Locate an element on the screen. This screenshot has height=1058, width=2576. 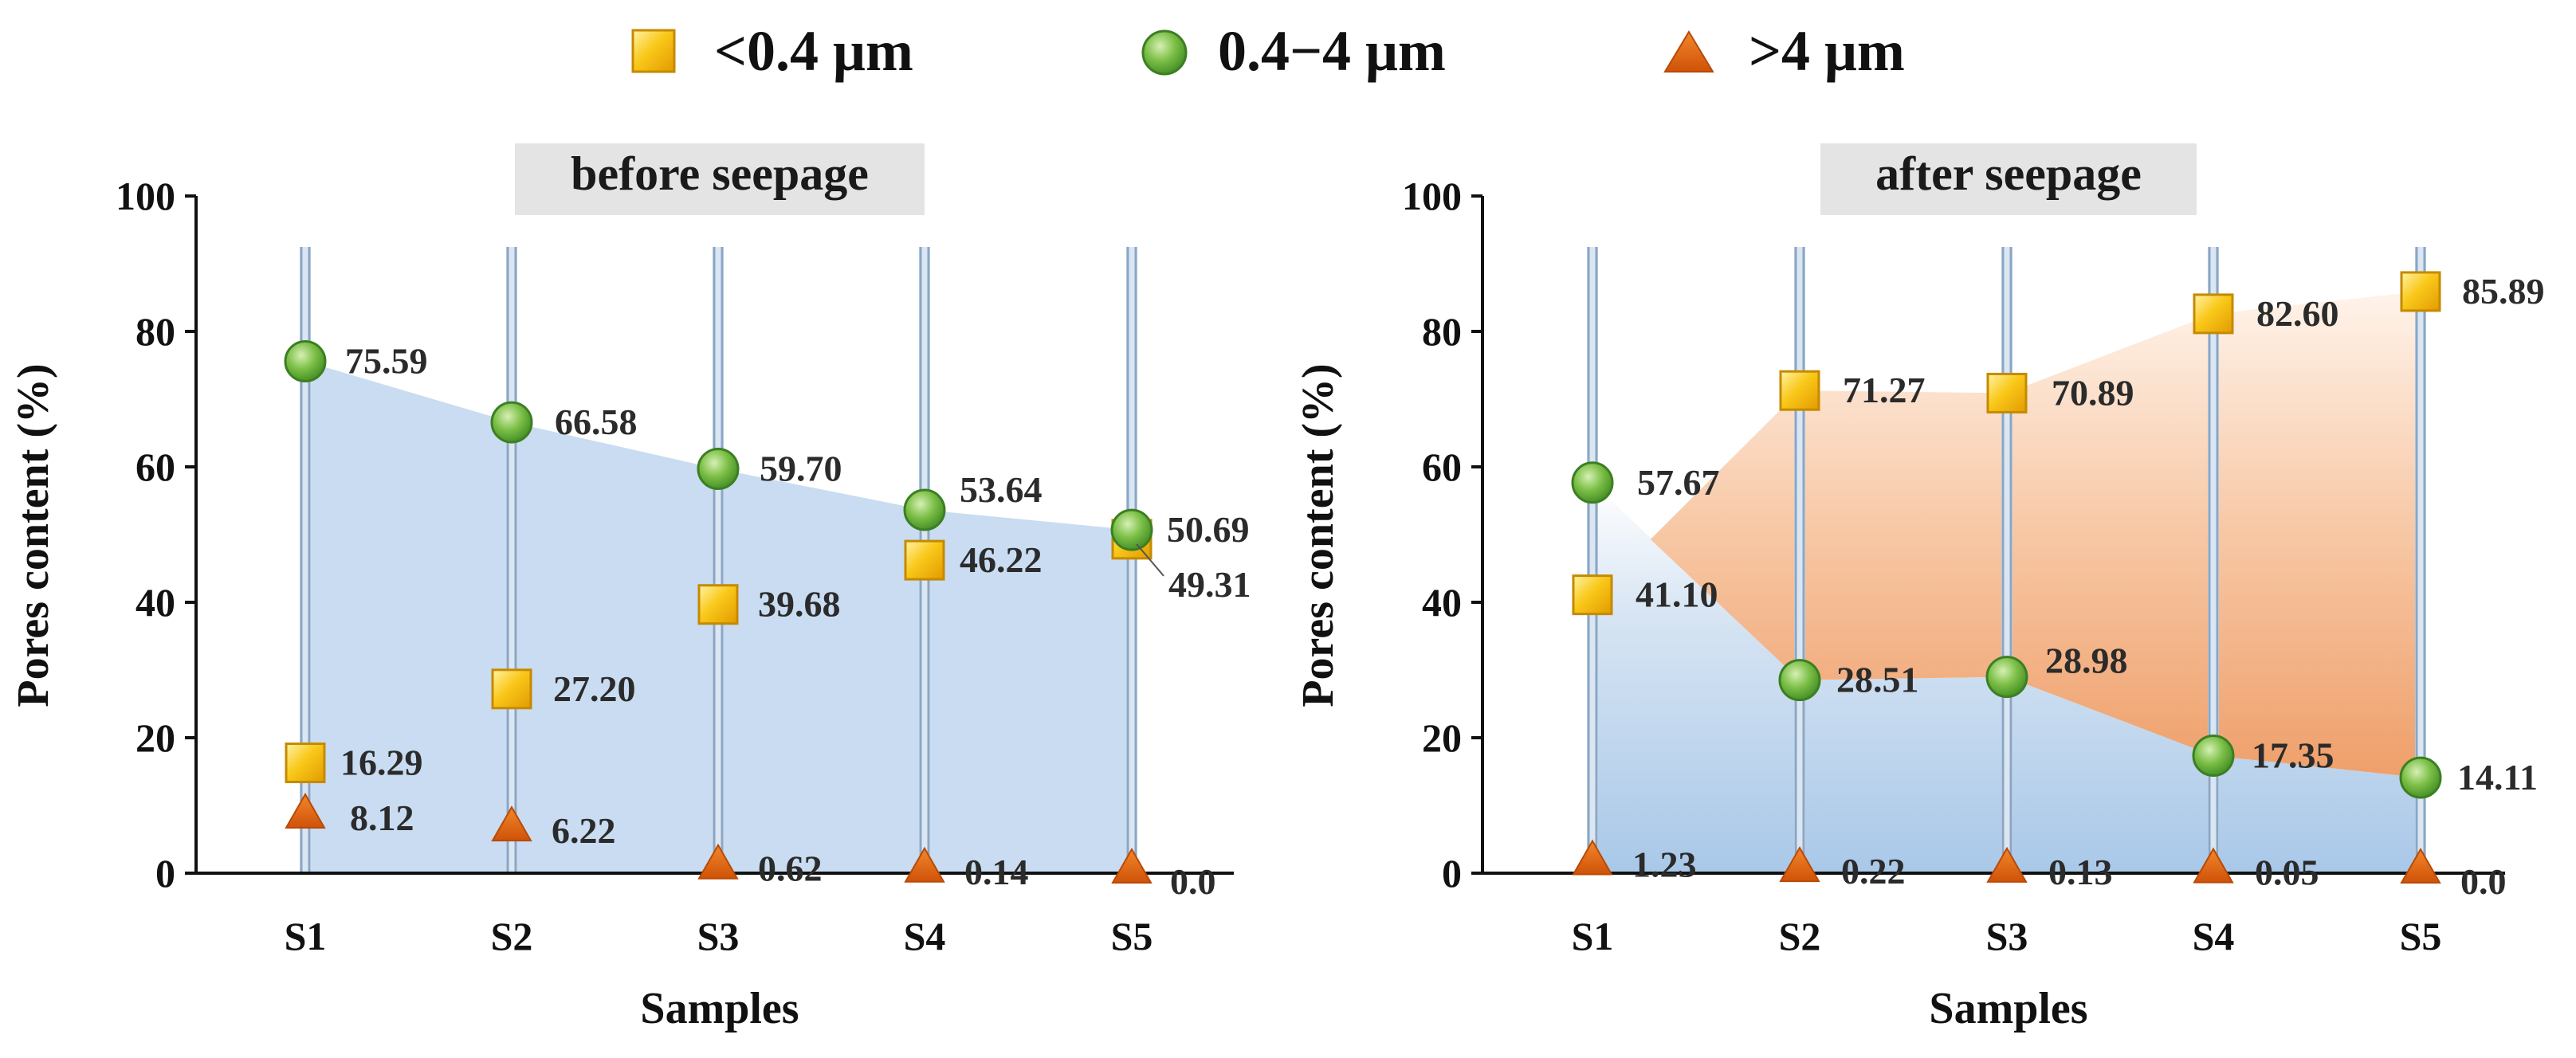
data-label: 17.35 is located at coordinates (2293, 755).